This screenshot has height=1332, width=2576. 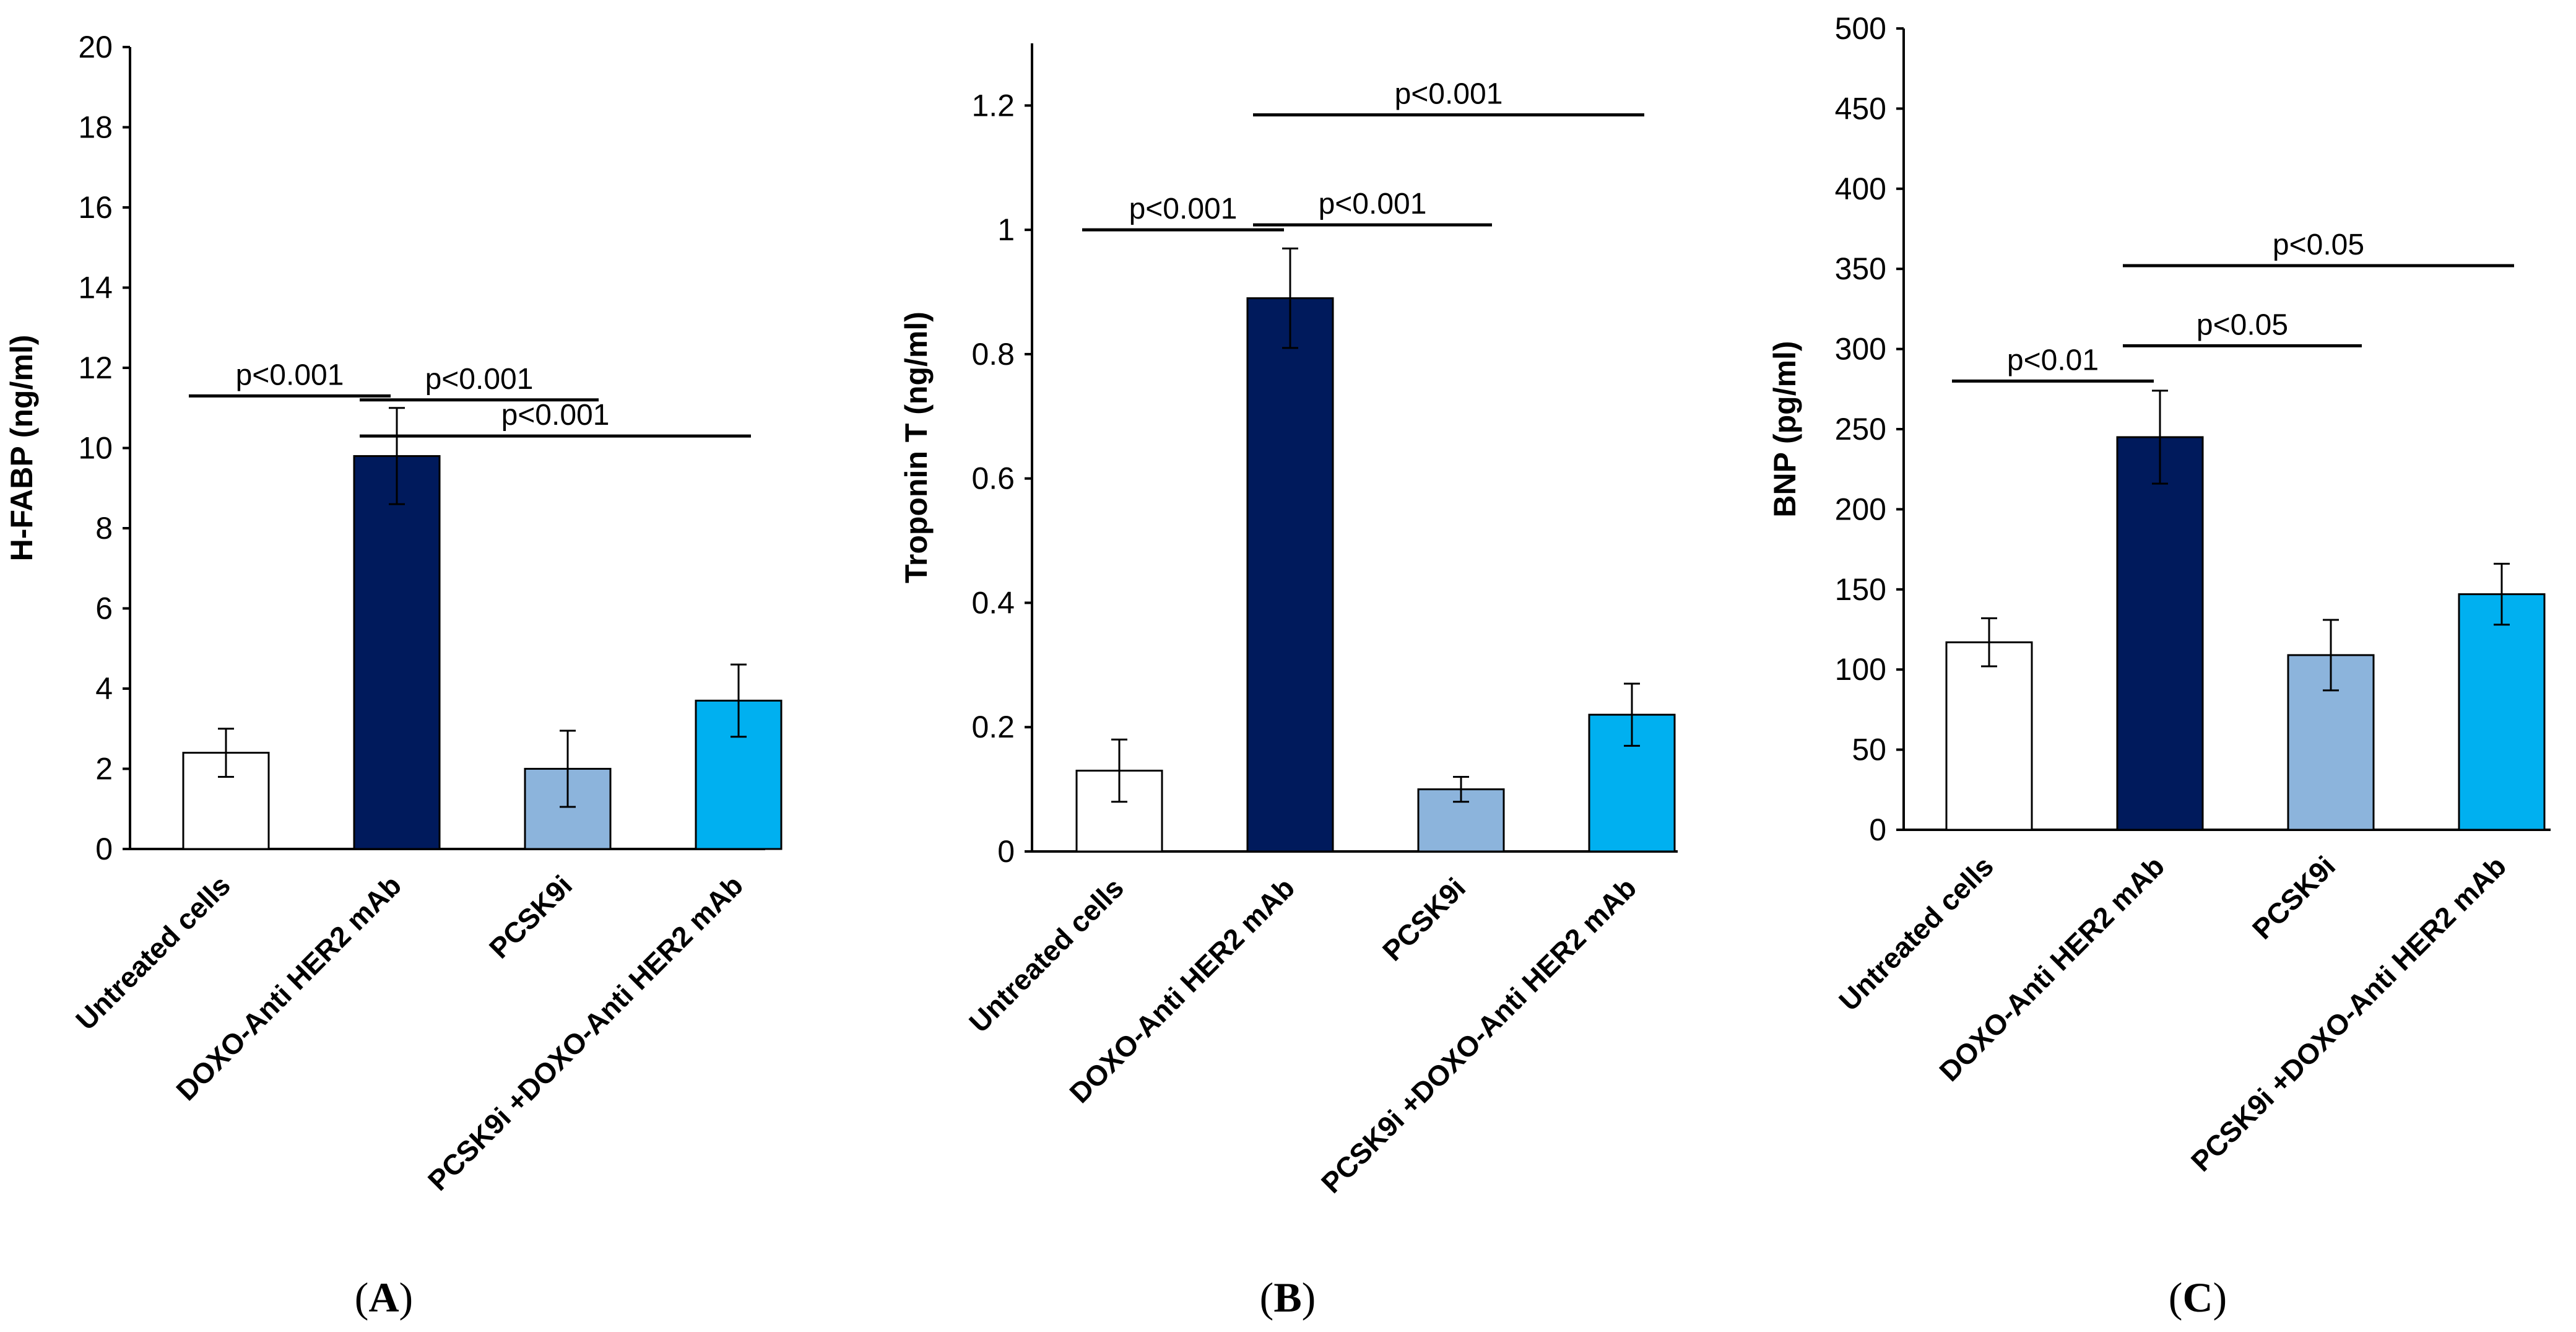 What do you see at coordinates (104, 769) in the screenshot?
I see `y-tick-label: 2` at bounding box center [104, 769].